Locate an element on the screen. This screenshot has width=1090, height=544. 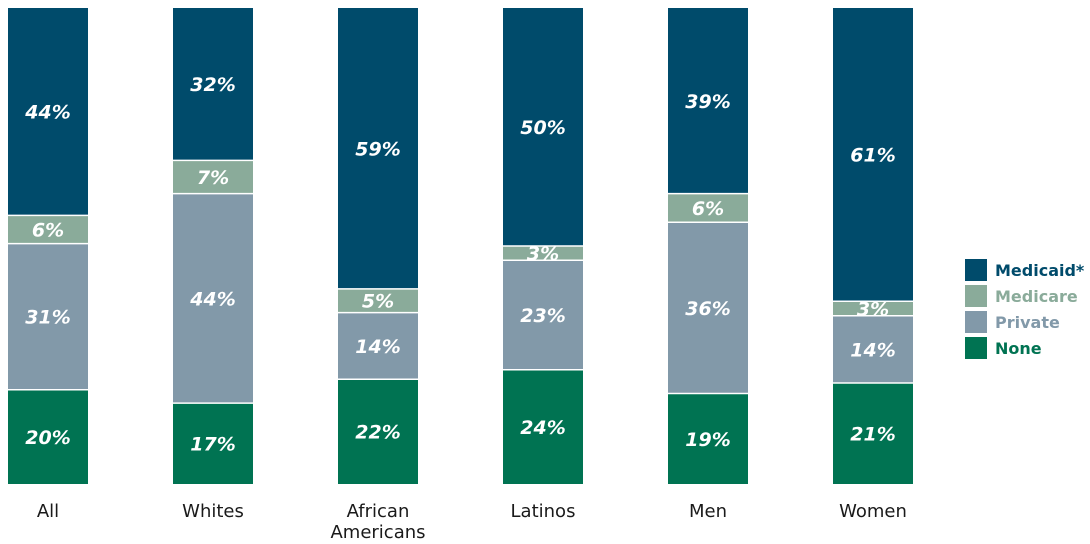
category-label-african-americans: African Americans is located at coordinates (377, 522).